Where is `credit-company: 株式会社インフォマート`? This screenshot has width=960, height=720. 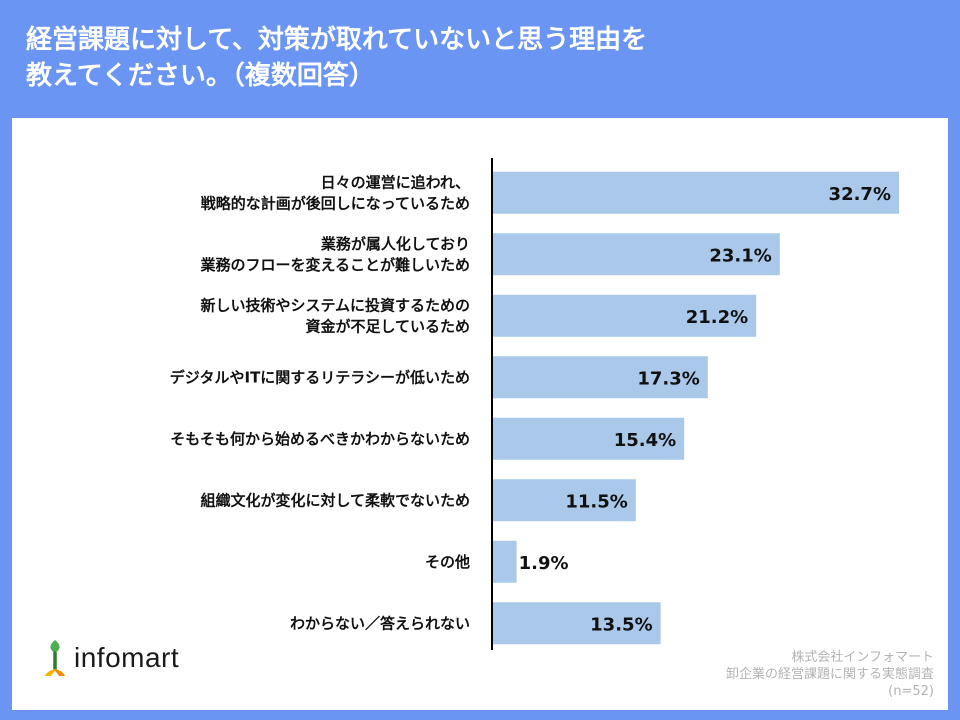 credit-company: 株式会社インフォマート is located at coordinates (862, 657).